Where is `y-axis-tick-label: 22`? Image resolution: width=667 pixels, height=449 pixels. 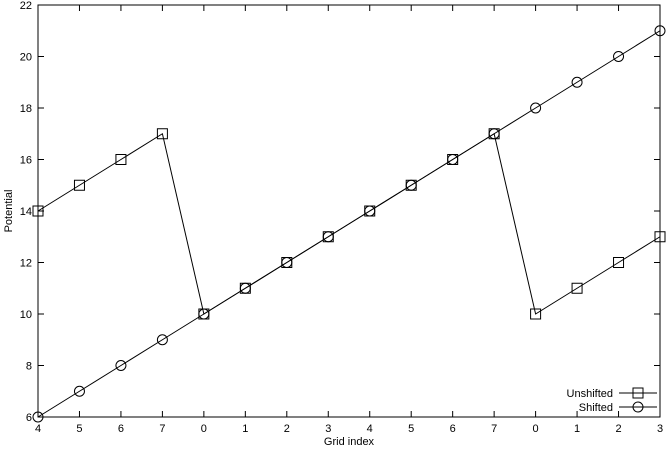 y-axis-tick-label: 22 is located at coordinates (26, 6).